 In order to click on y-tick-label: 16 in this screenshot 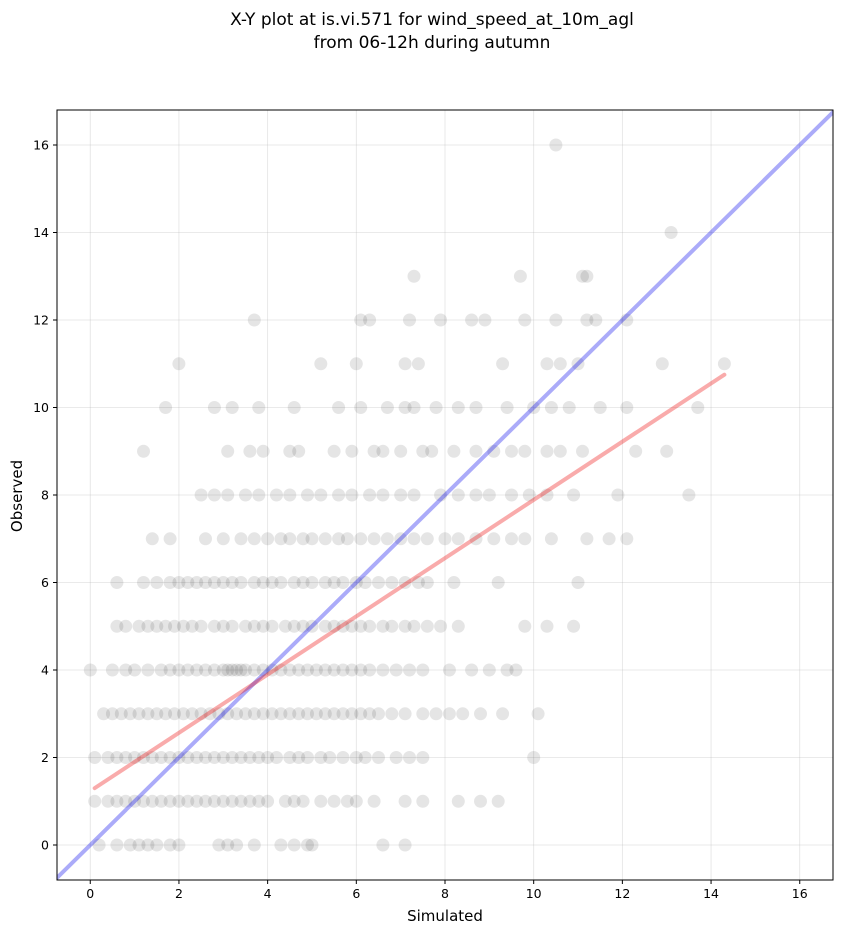, I will do `click(41, 145)`.